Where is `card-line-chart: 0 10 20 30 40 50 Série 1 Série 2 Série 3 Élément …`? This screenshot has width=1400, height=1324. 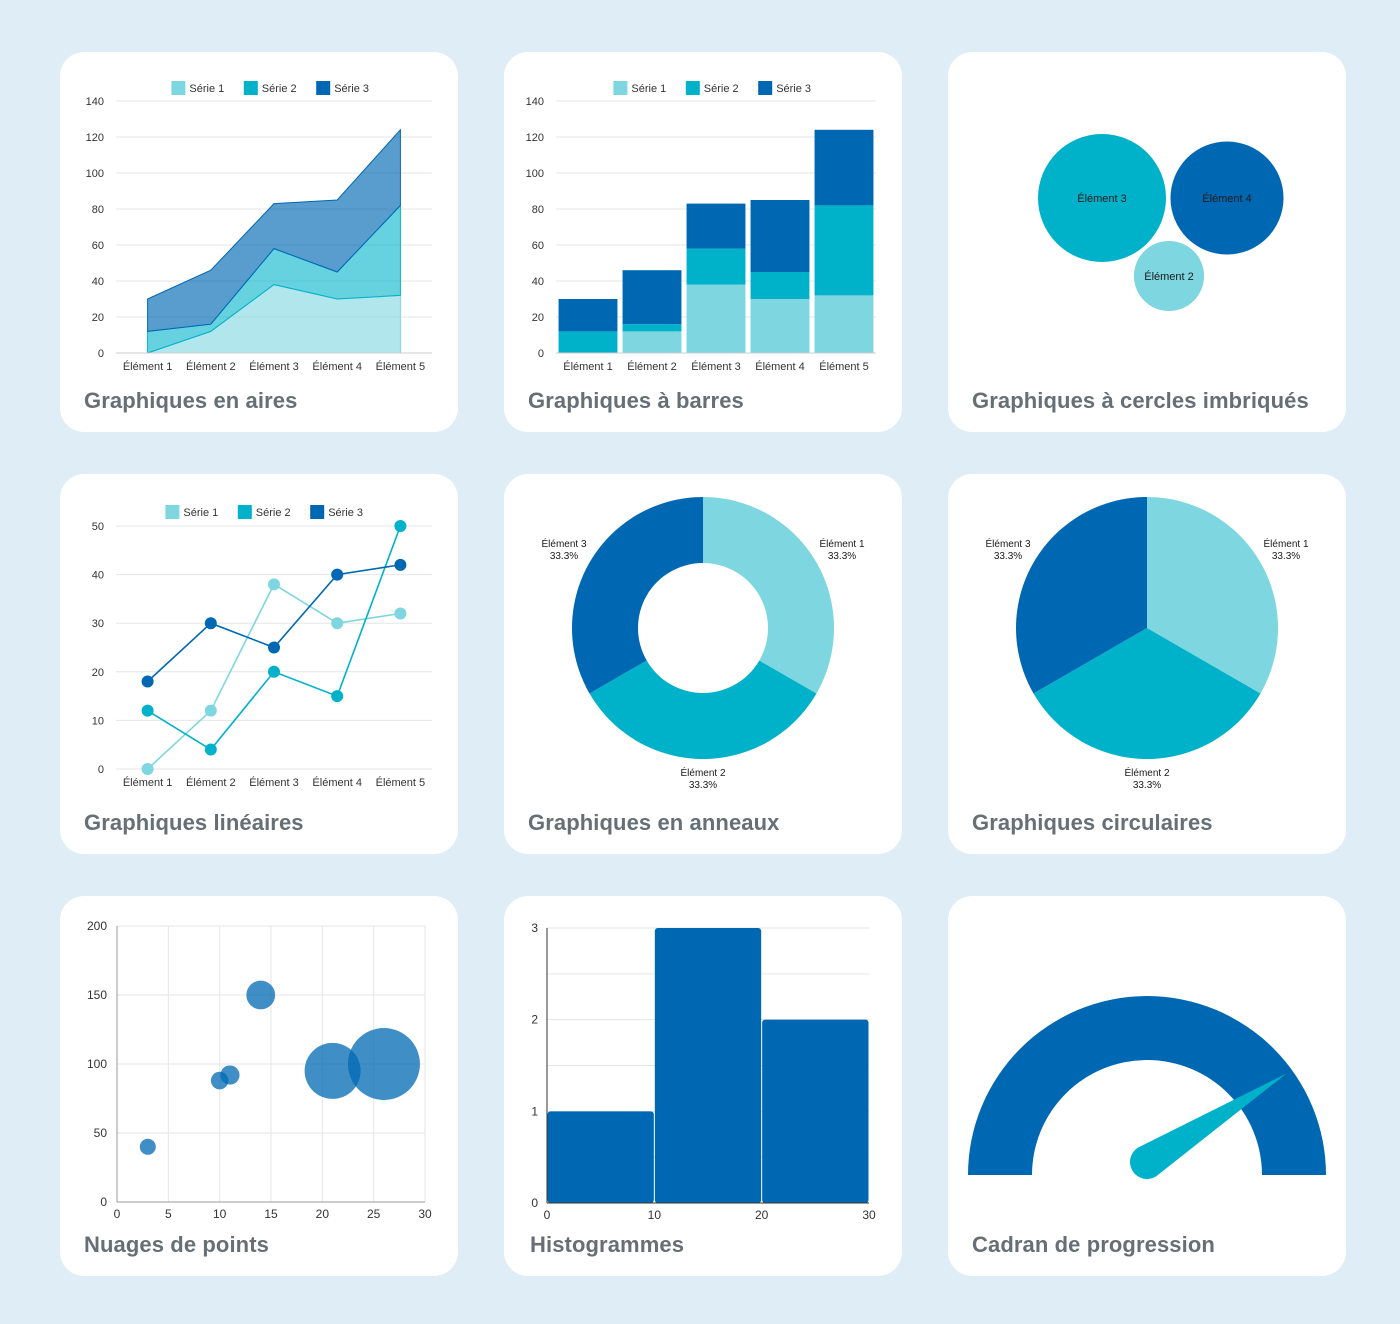 card-line-chart: 0 10 20 30 40 50 Série 1 Série 2 Série 3 Élément … is located at coordinates (259, 664).